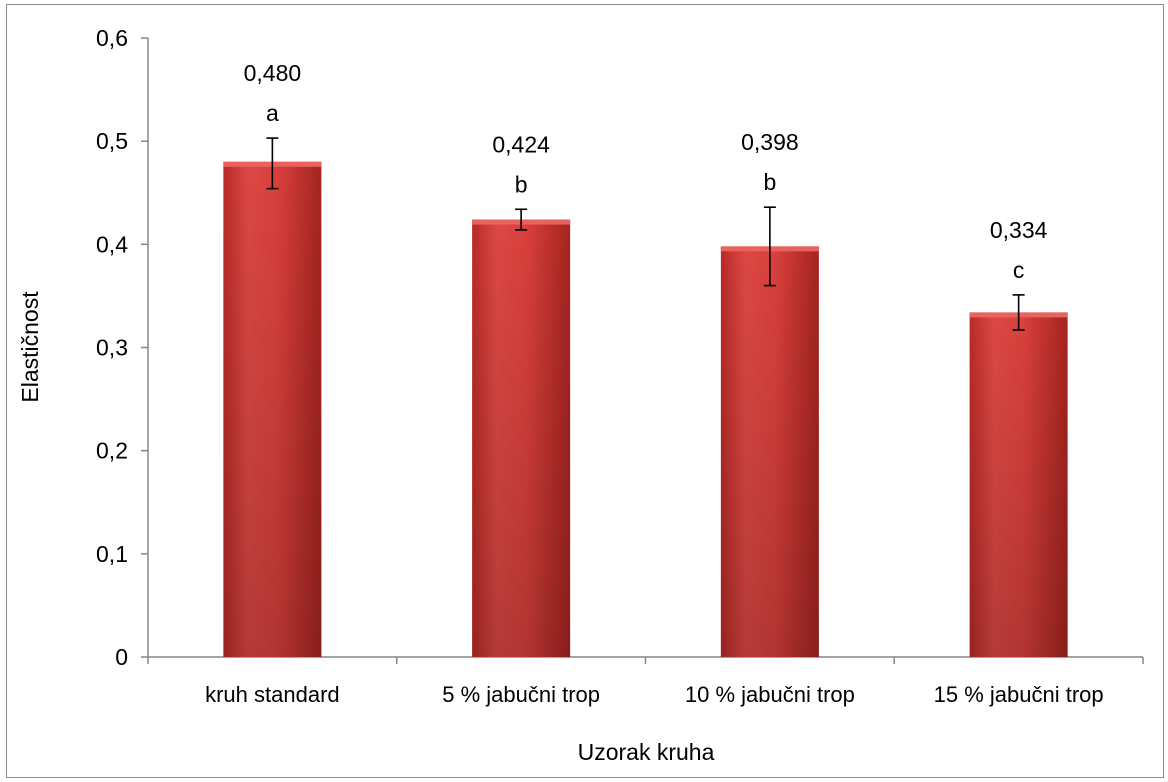 The height and width of the screenshot is (782, 1168). I want to click on y-tick-label: 0,5, so click(112, 141).